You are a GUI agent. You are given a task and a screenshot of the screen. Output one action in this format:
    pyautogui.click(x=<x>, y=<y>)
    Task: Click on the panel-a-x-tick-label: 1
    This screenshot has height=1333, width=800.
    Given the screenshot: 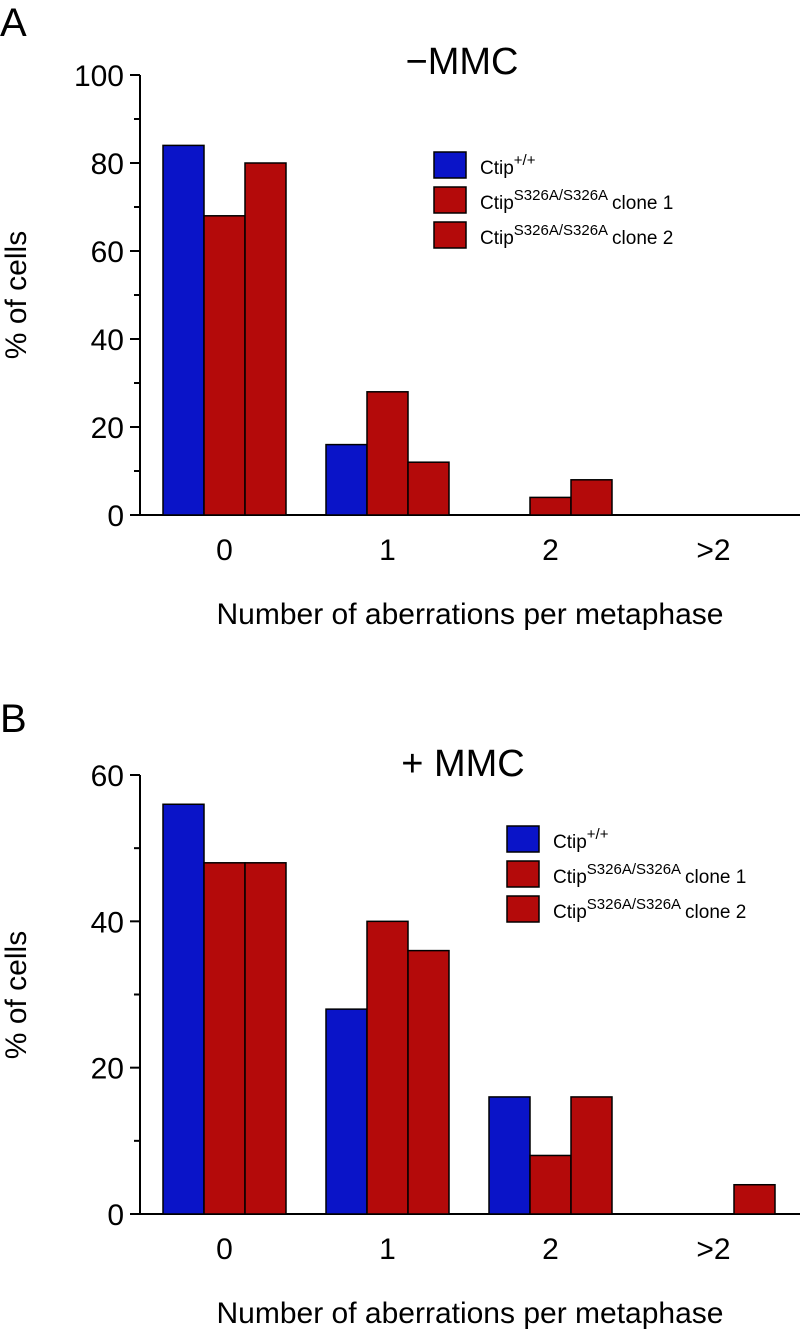 What is the action you would take?
    pyautogui.click(x=387, y=550)
    